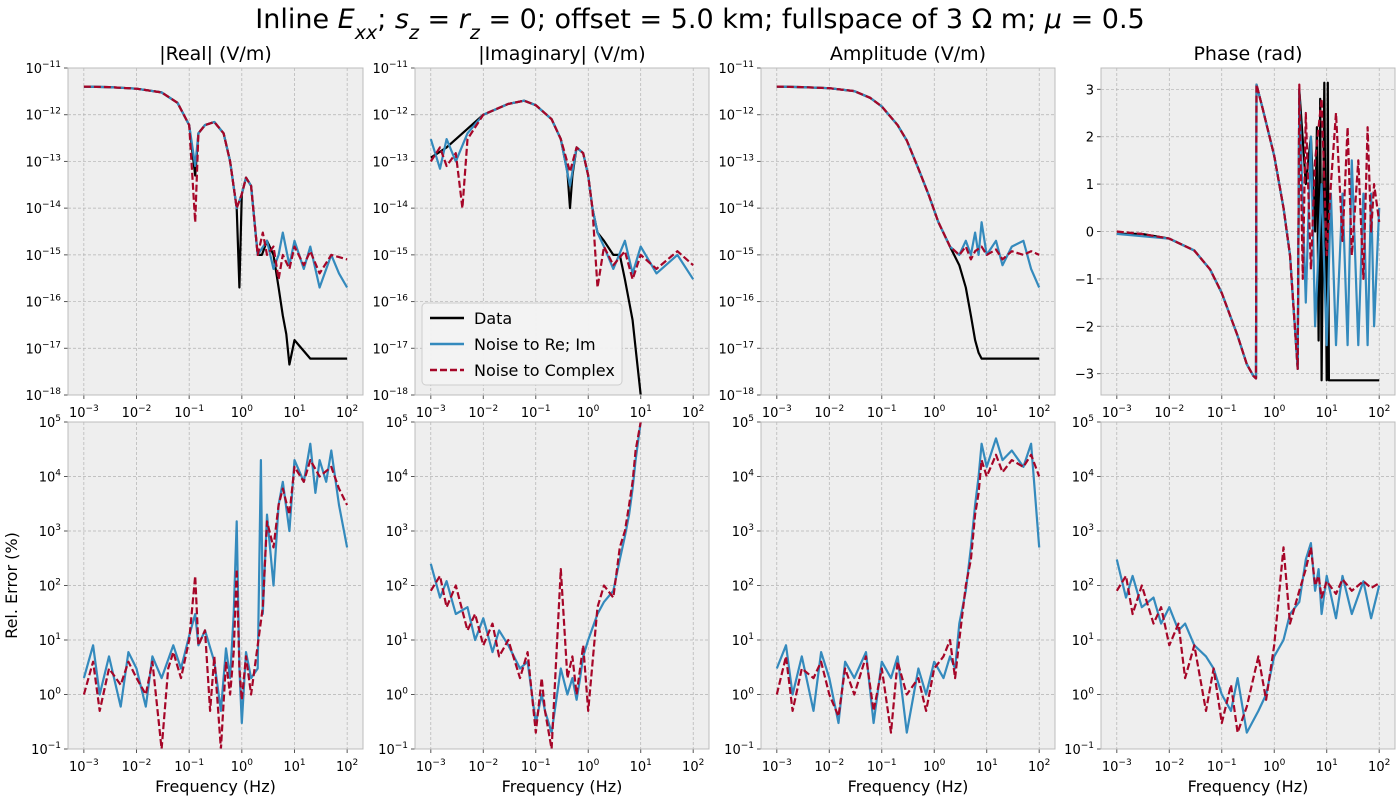  I want to click on panel-title: Amplitude (V/m), so click(908, 54).